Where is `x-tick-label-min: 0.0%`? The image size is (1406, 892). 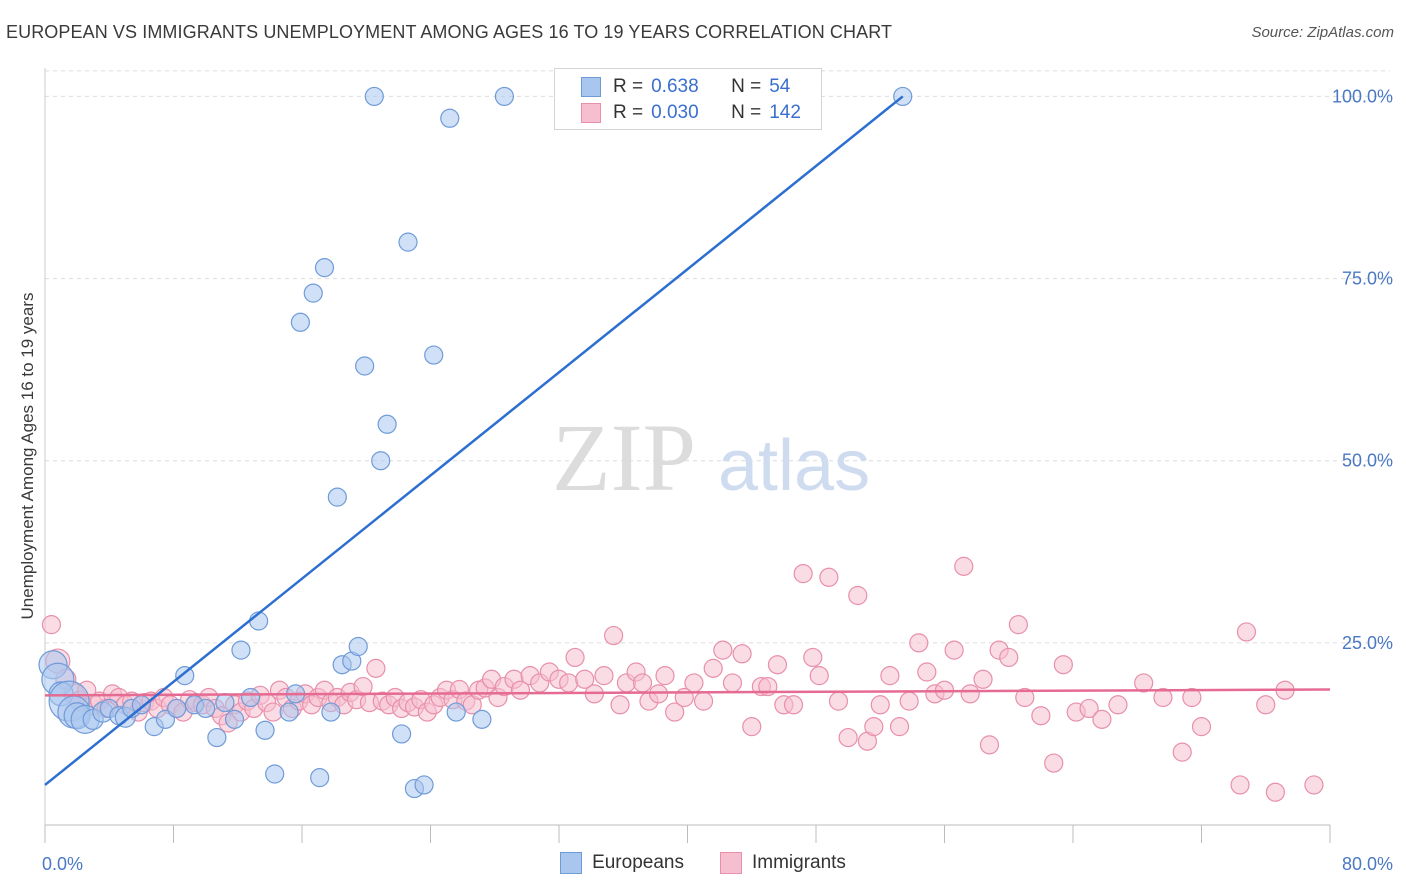
x-tick-label-min: 0.0% is located at coordinates (62, 864).